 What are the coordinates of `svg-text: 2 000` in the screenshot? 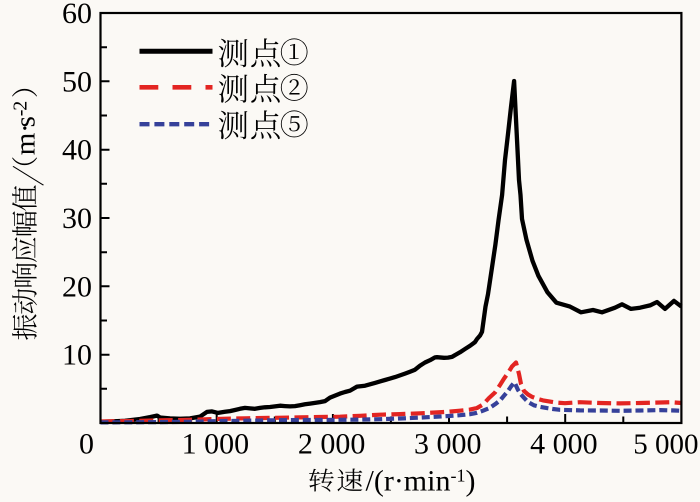 It's located at (332, 443).